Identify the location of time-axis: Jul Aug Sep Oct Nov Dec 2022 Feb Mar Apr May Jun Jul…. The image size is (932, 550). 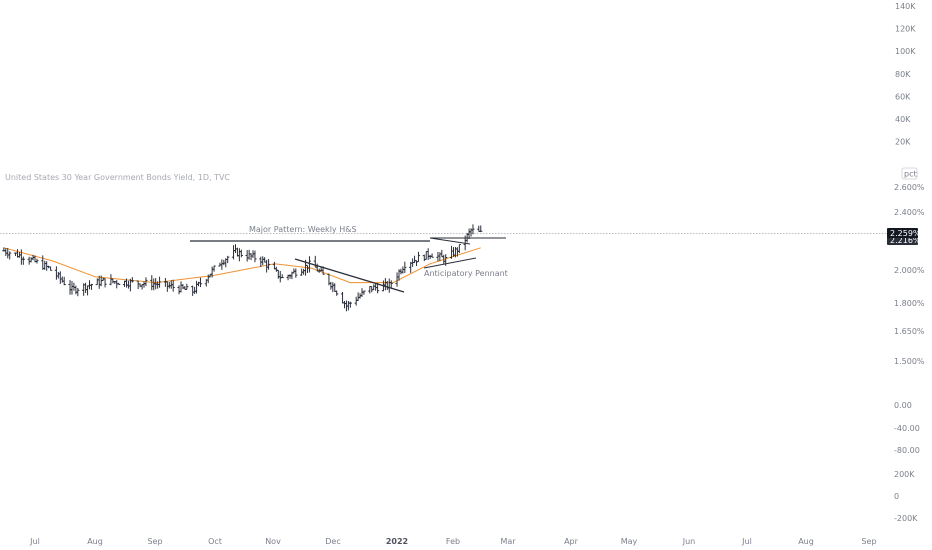
(452, 541).